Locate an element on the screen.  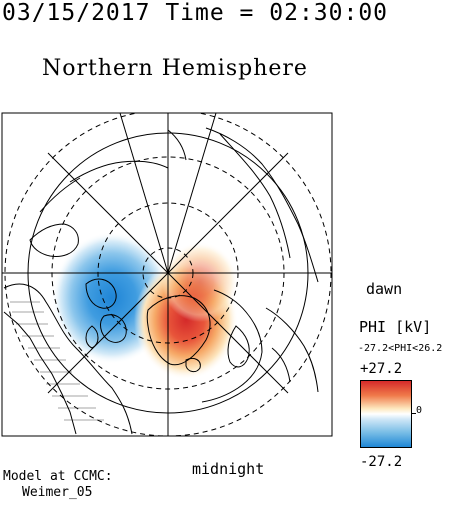
colorbar-range: -27.2<PHI<26.2 is located at coordinates (400, 348).